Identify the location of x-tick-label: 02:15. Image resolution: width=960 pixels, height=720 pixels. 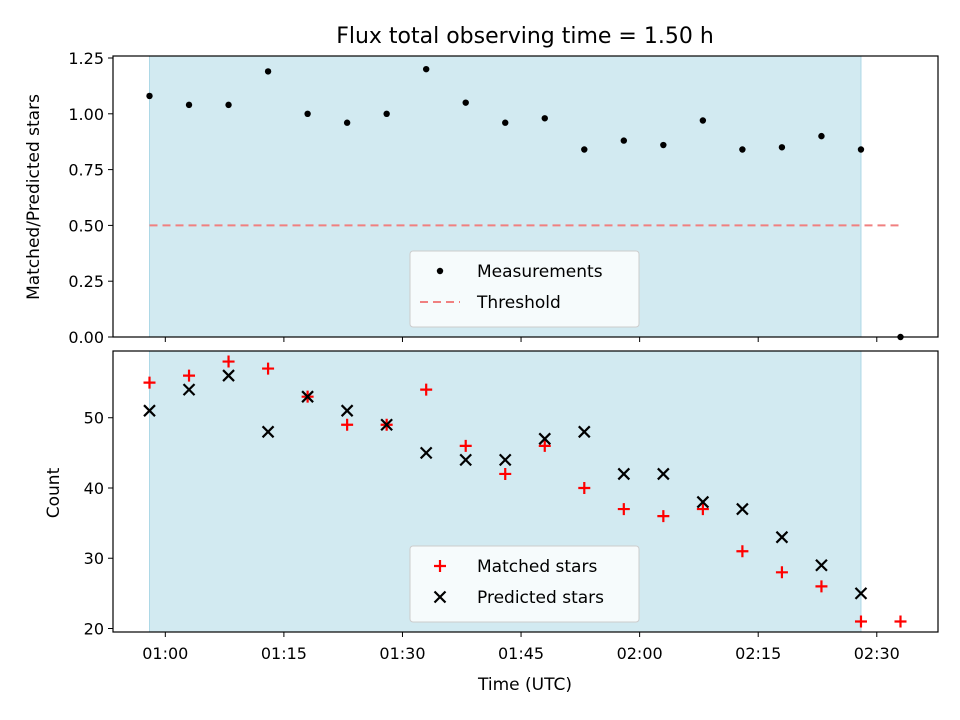
(758, 653).